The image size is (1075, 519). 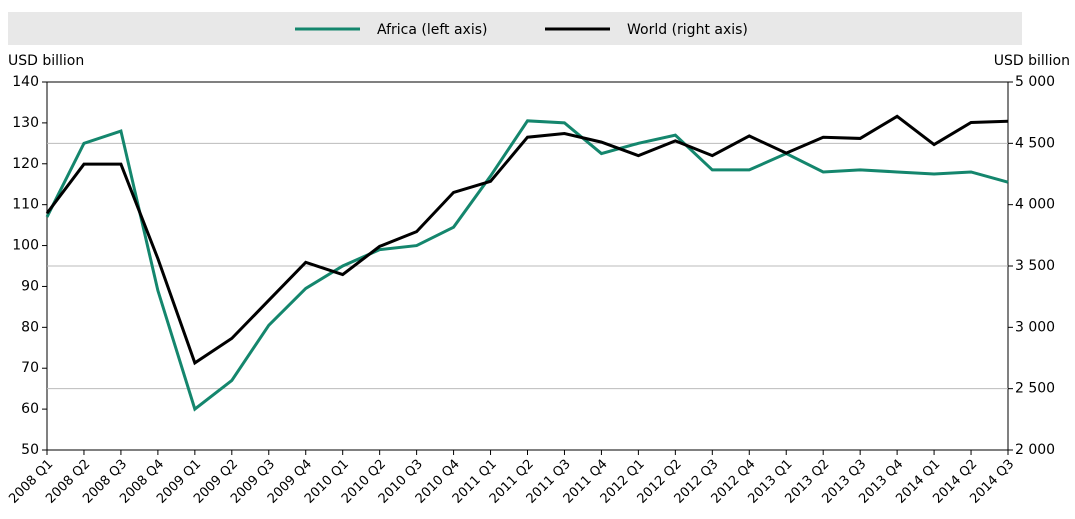 What do you see at coordinates (25, 164) in the screenshot?
I see `y-tick-label: 120` at bounding box center [25, 164].